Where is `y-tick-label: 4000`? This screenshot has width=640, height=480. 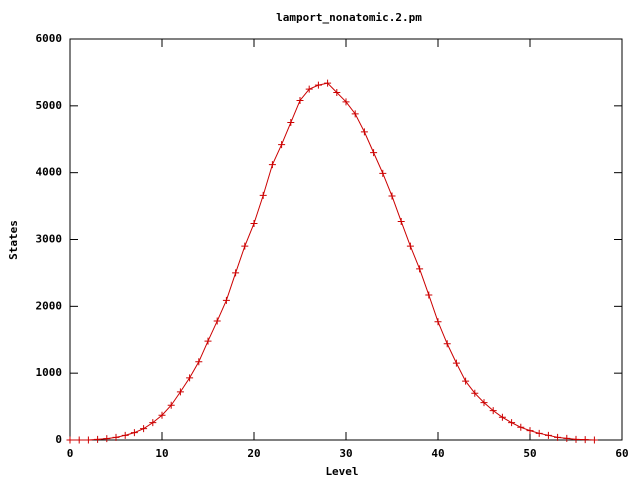
y-tick-label: 4000 is located at coordinates (49, 172).